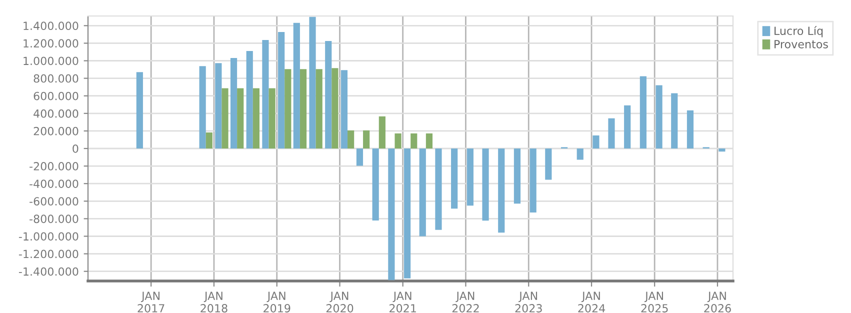 The width and height of the screenshot is (851, 313). What do you see at coordinates (54, 201) in the screenshot?
I see `y-tick-label: -600.000` at bounding box center [54, 201].